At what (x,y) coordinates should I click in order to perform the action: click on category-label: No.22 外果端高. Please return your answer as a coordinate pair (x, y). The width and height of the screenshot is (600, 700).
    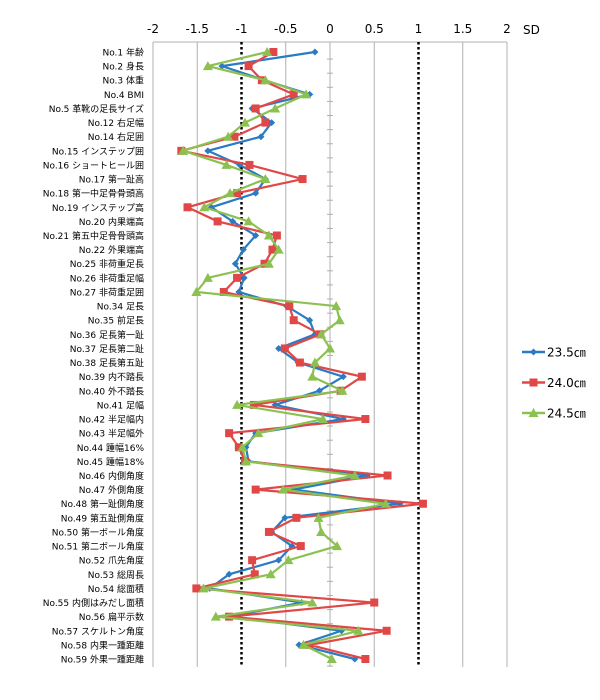
    Looking at the image, I should click on (111, 250).